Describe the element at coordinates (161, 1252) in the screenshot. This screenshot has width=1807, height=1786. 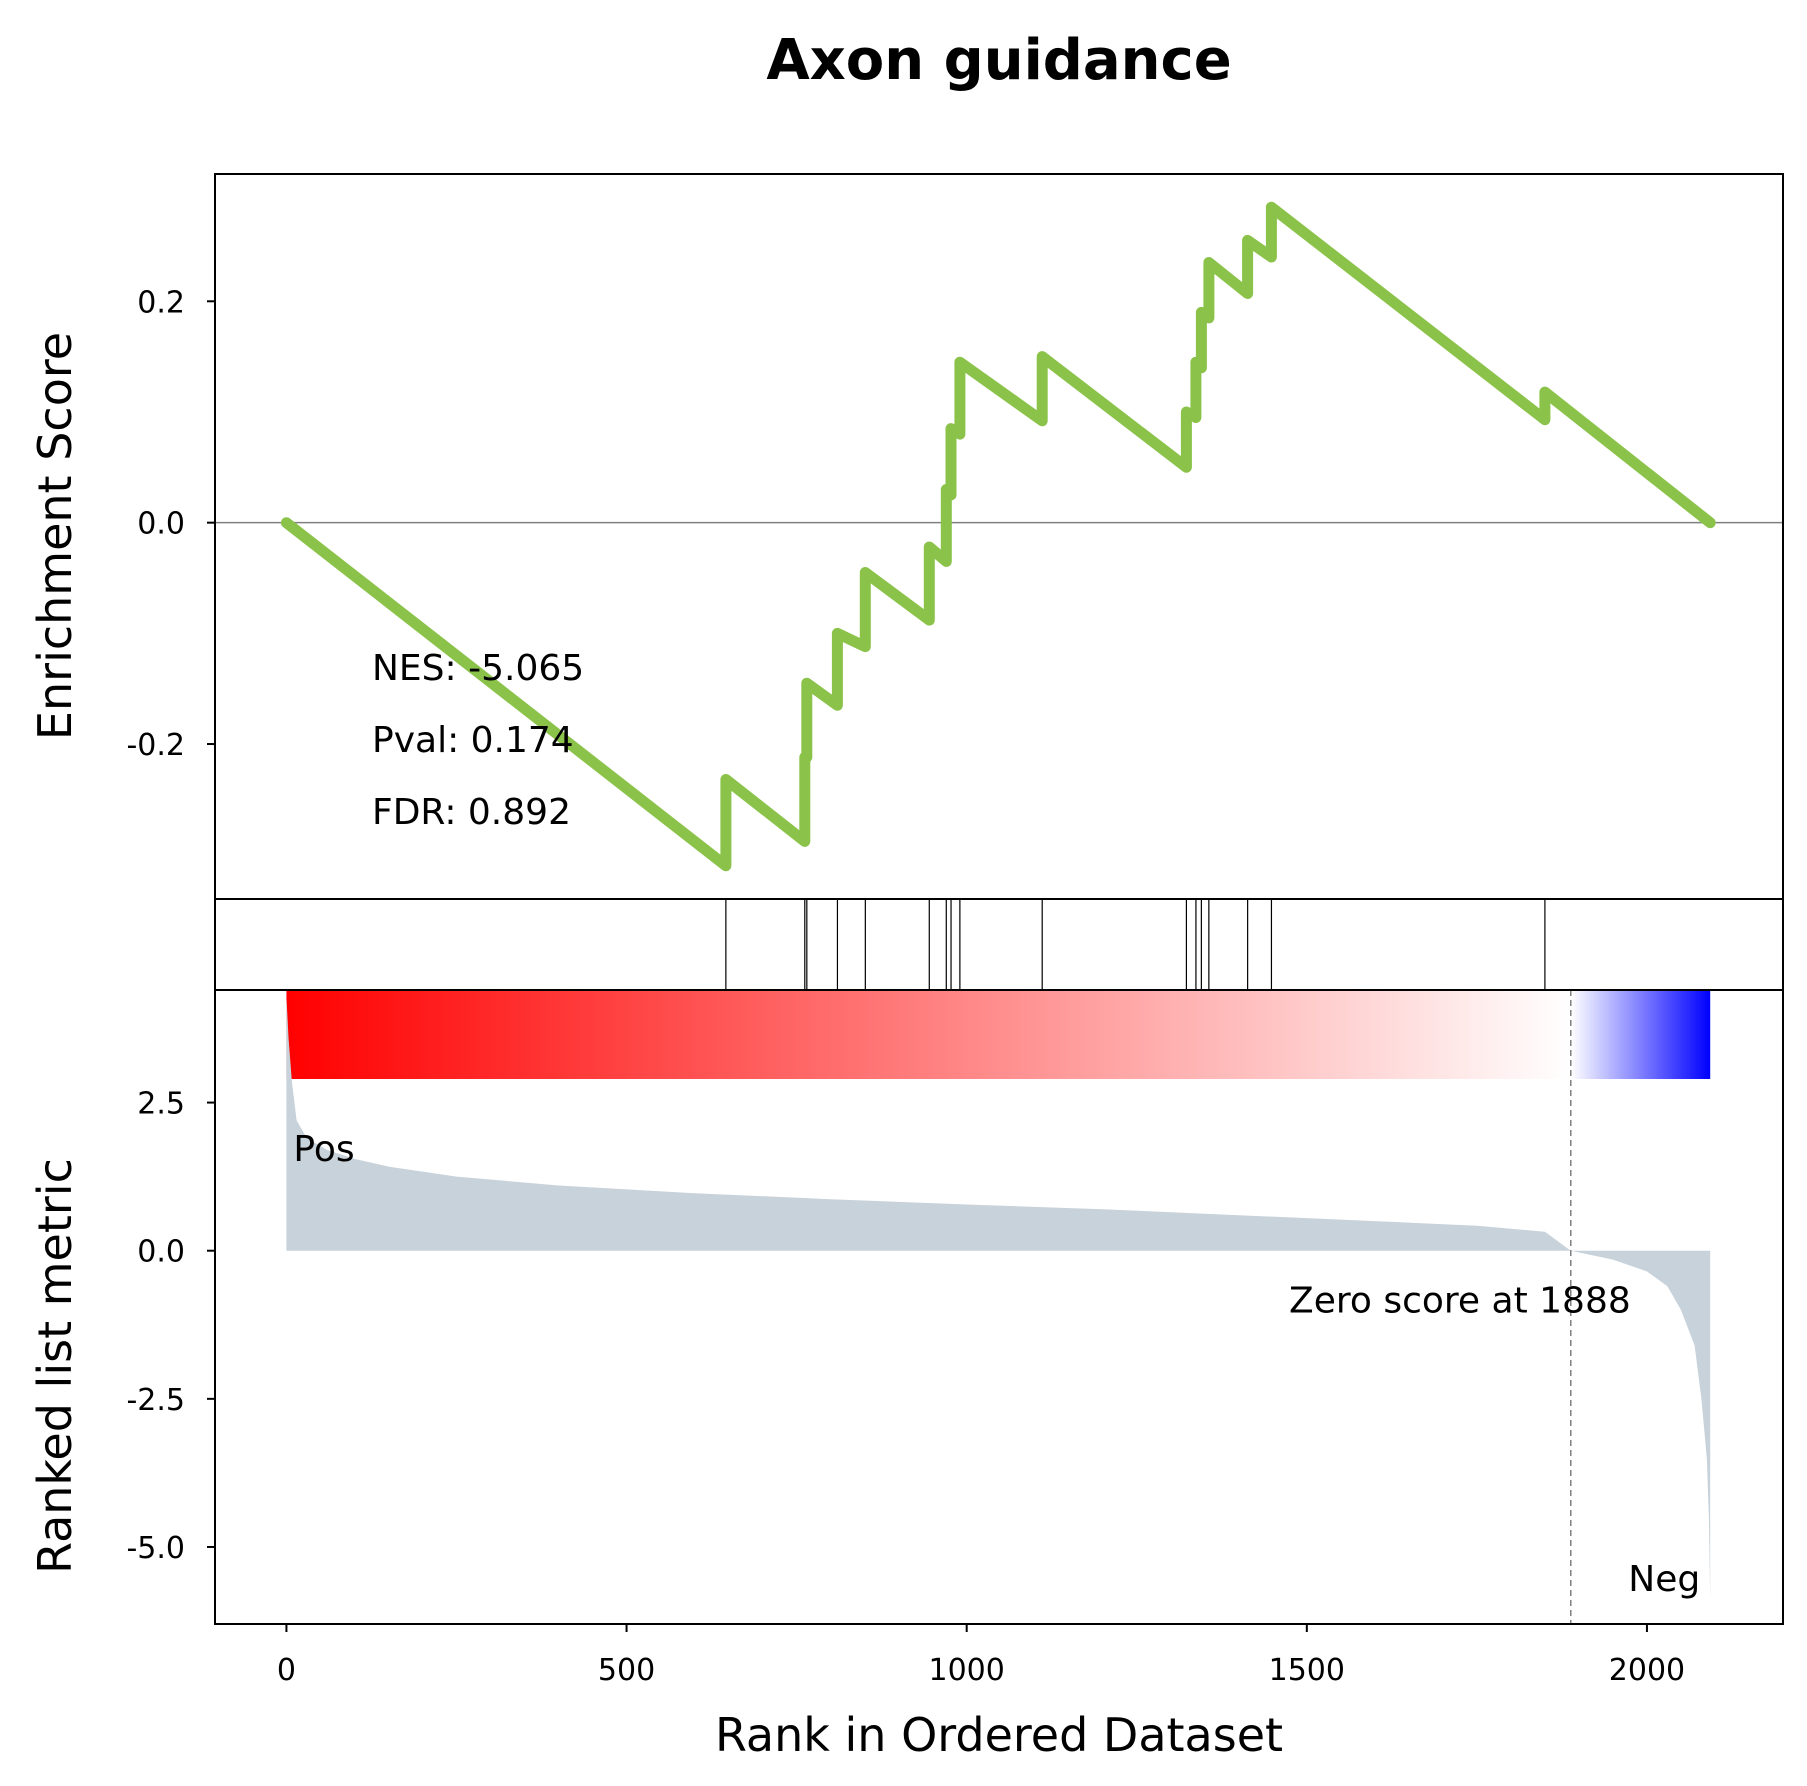
I see `ranked-metric-y-tick-label: 0.0` at that location.